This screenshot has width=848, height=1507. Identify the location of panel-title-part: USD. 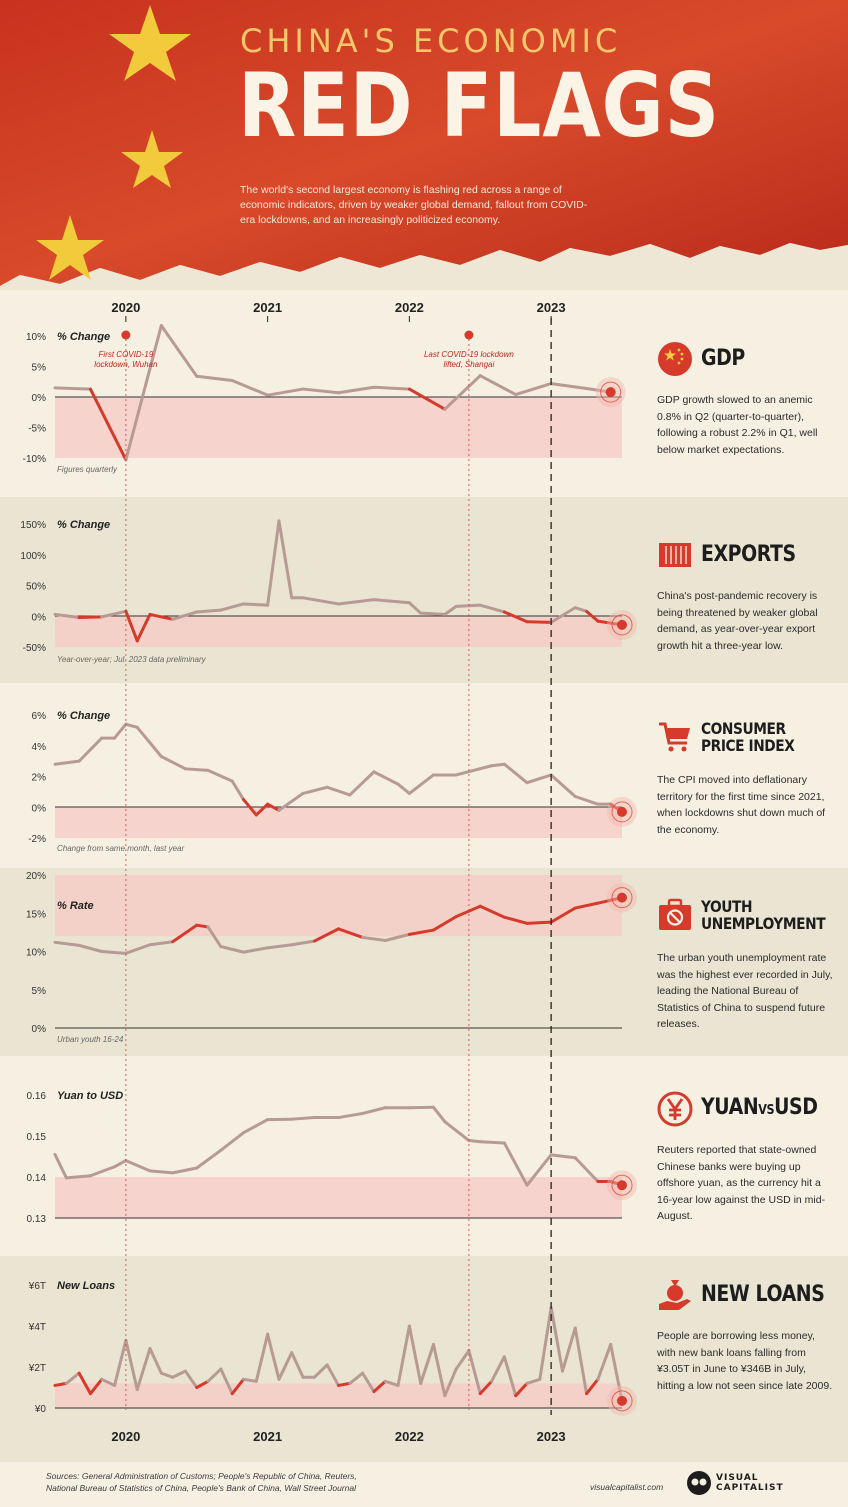
(796, 1107).